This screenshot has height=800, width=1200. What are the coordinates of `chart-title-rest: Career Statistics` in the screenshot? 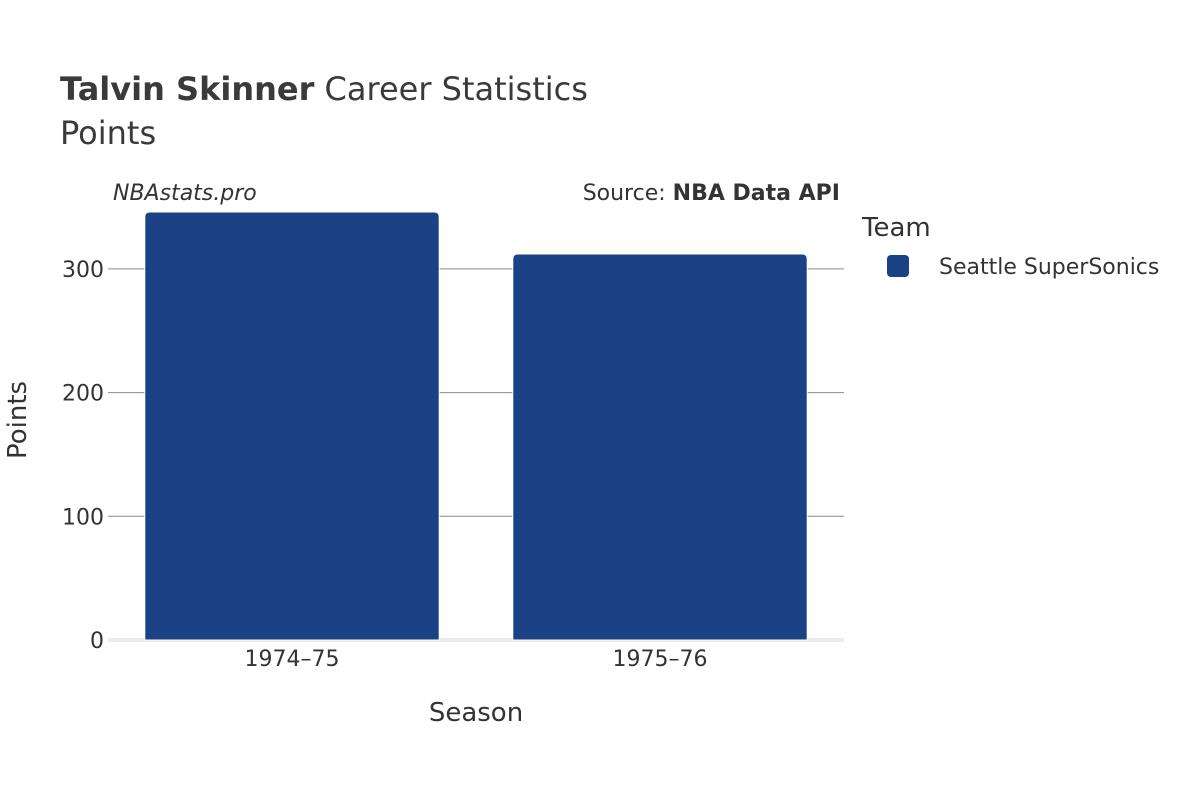 It's located at (451, 89).